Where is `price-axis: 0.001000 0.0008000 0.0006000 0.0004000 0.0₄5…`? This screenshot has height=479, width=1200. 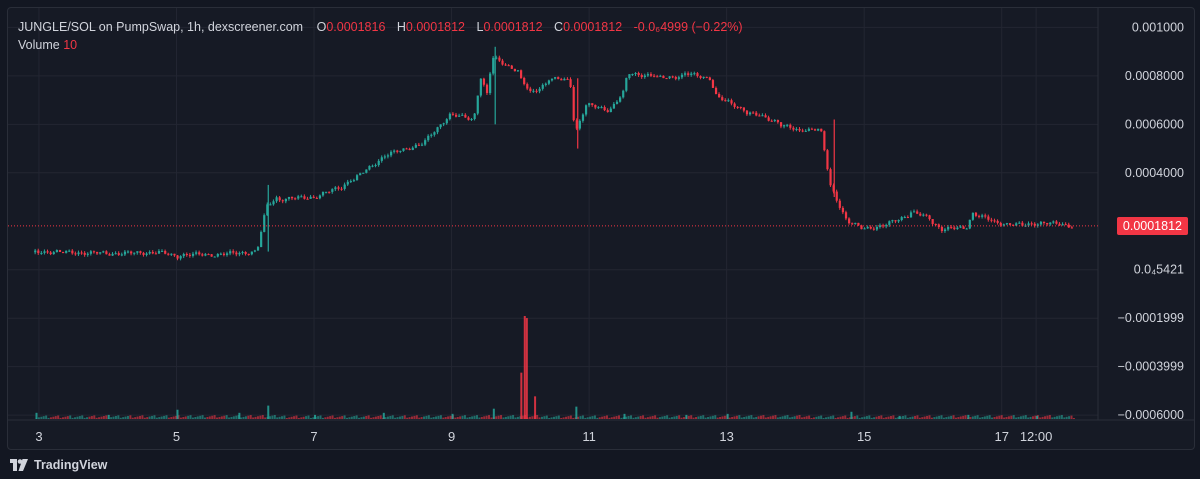 price-axis: 0.001000 0.0008000 0.0006000 0.0004000 0.0₄5… is located at coordinates (1151, 221).